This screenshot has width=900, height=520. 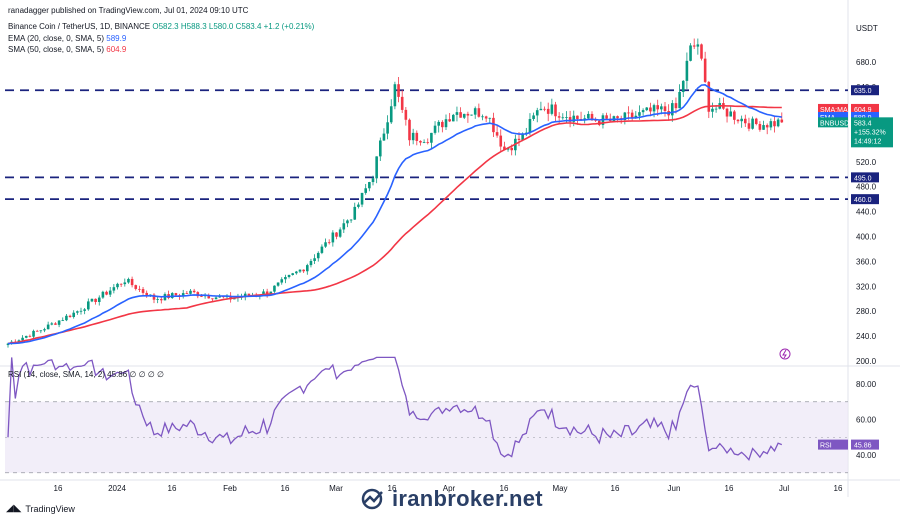 I want to click on sma-value-tag-bg, so click(x=865, y=108).